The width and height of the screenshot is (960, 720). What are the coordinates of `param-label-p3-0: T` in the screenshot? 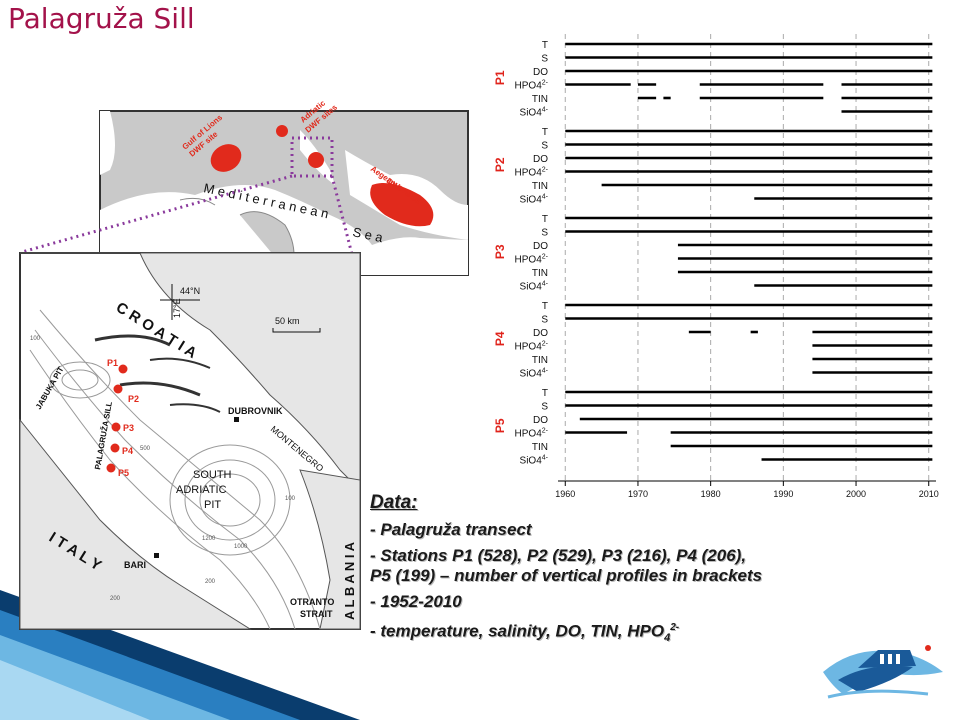 It's located at (545, 219).